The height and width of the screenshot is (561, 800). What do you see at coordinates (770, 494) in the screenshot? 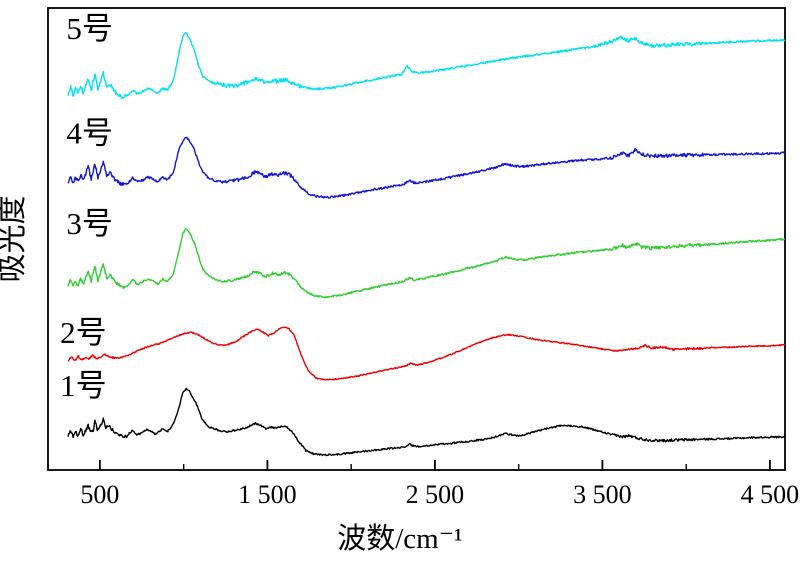
I see `x-tick-label: 4 500` at bounding box center [770, 494].